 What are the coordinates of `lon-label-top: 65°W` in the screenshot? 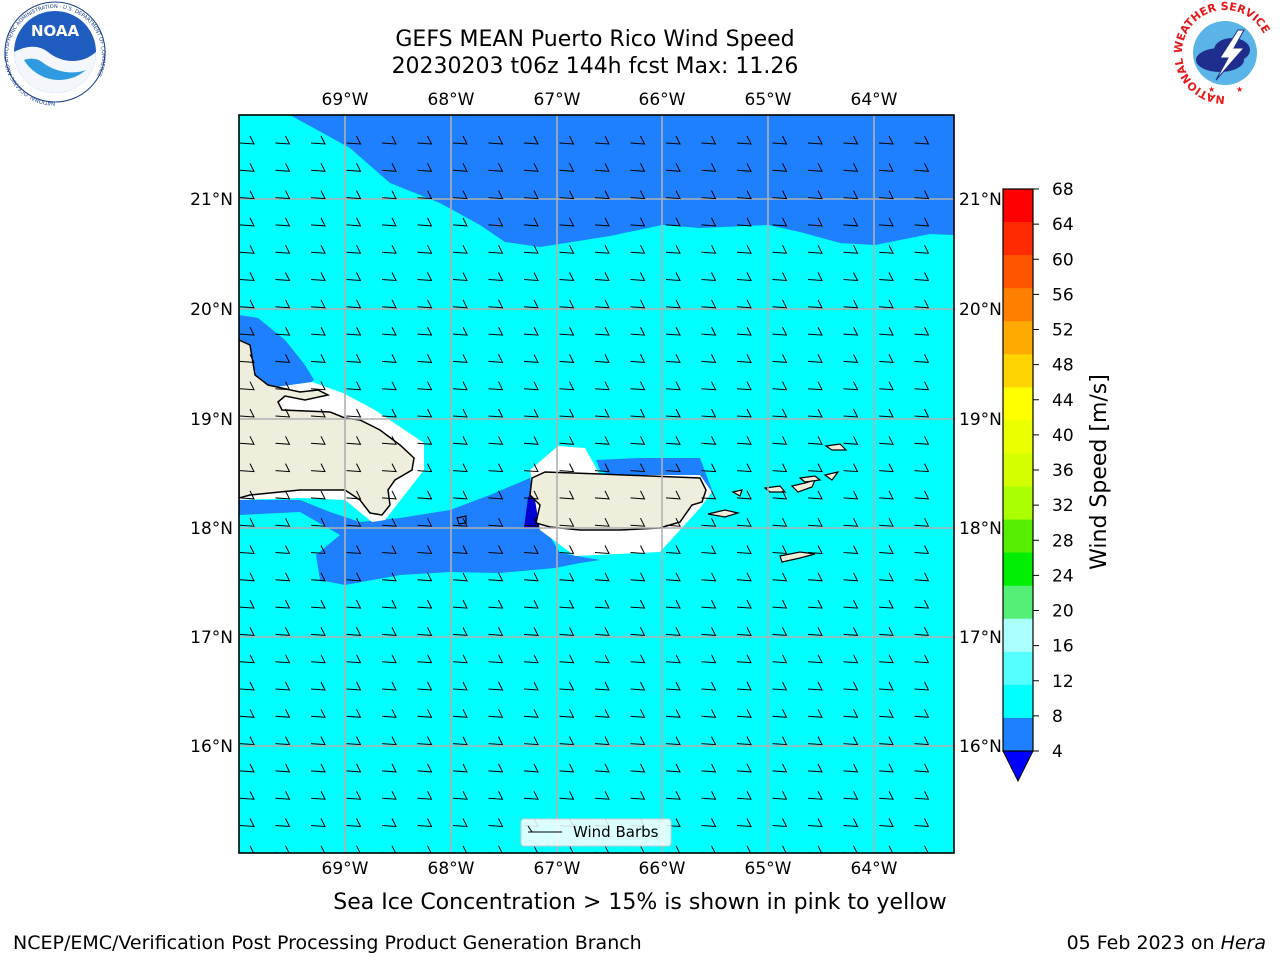 It's located at (768, 100).